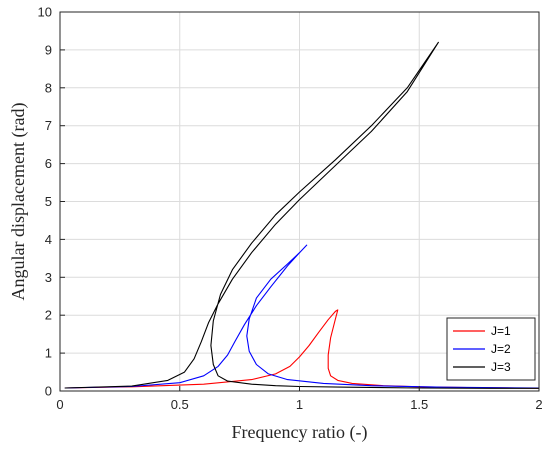 Image resolution: width=550 pixels, height=451 pixels. Describe the element at coordinates (48, 87) in the screenshot. I see `y-tick-label: 8` at that location.